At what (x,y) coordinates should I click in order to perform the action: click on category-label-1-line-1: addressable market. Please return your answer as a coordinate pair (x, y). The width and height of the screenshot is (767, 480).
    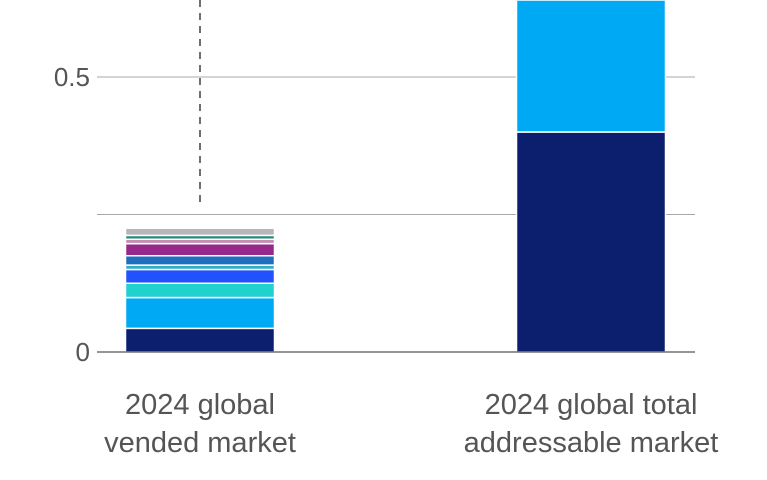
    Looking at the image, I should click on (591, 443).